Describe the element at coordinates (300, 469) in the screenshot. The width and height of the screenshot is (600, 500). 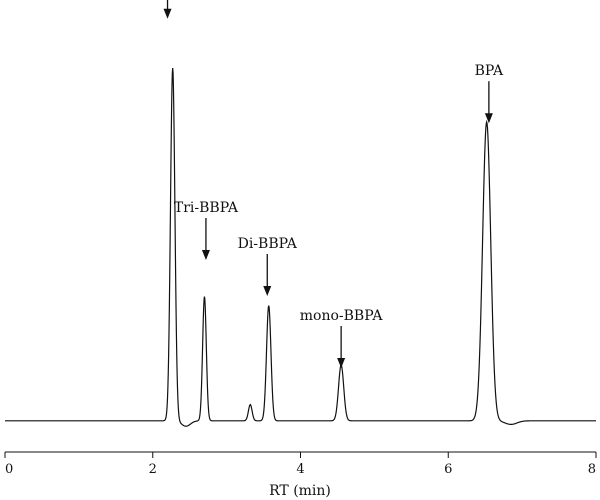
I see `x-tick-label: 4` at that location.